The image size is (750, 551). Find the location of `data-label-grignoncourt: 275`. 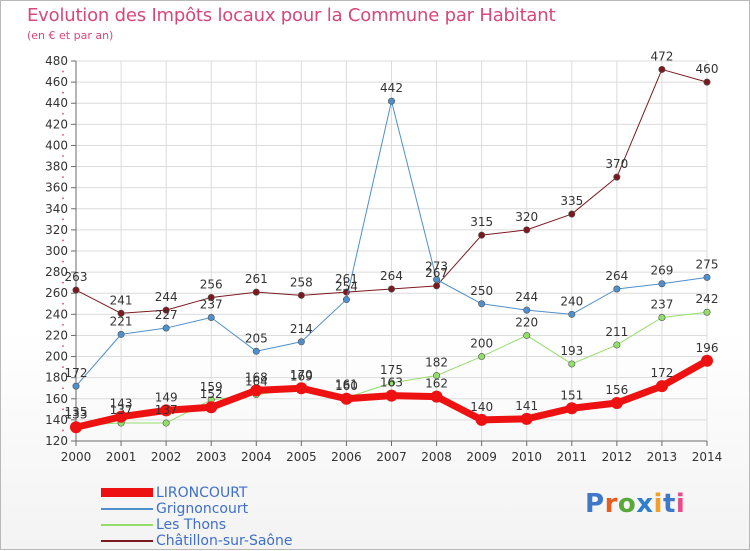

data-label-grignoncourt: 275 is located at coordinates (707, 264).